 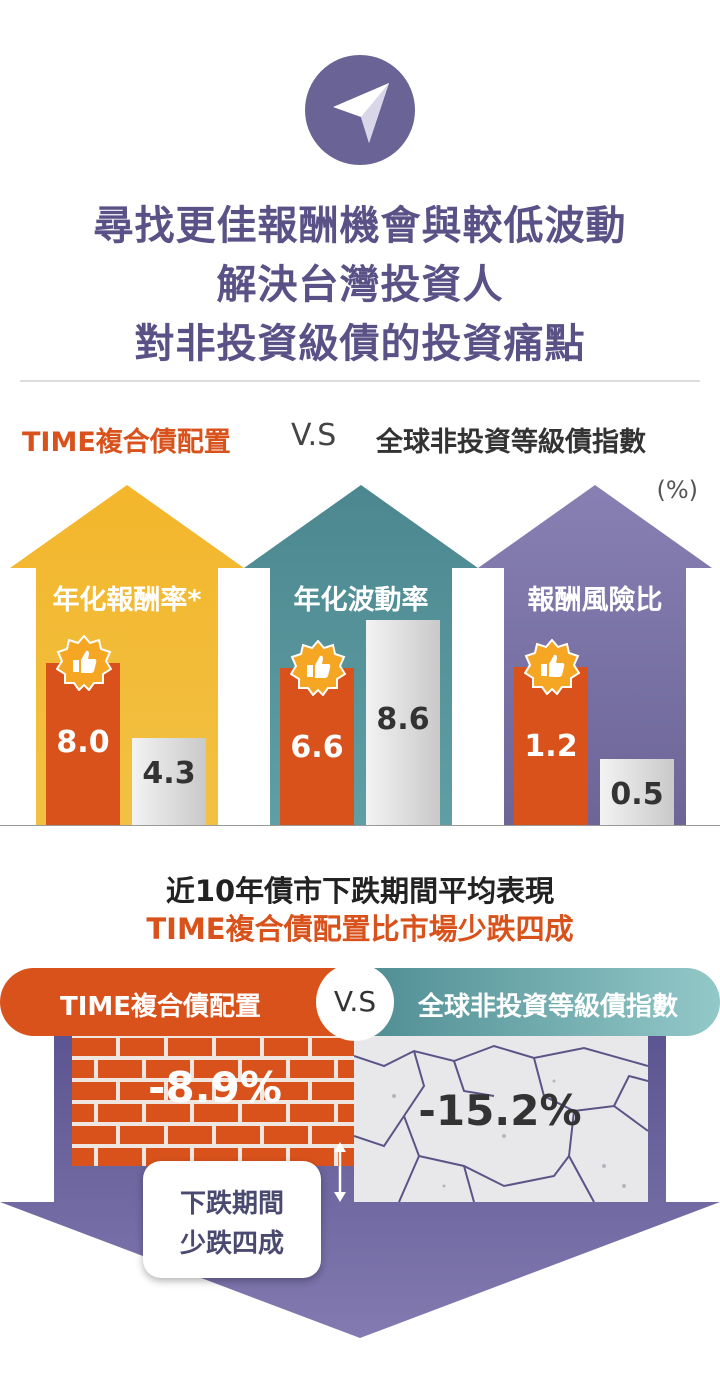 I want to click on value-label-time-volatility: 6.6, so click(x=317, y=747).